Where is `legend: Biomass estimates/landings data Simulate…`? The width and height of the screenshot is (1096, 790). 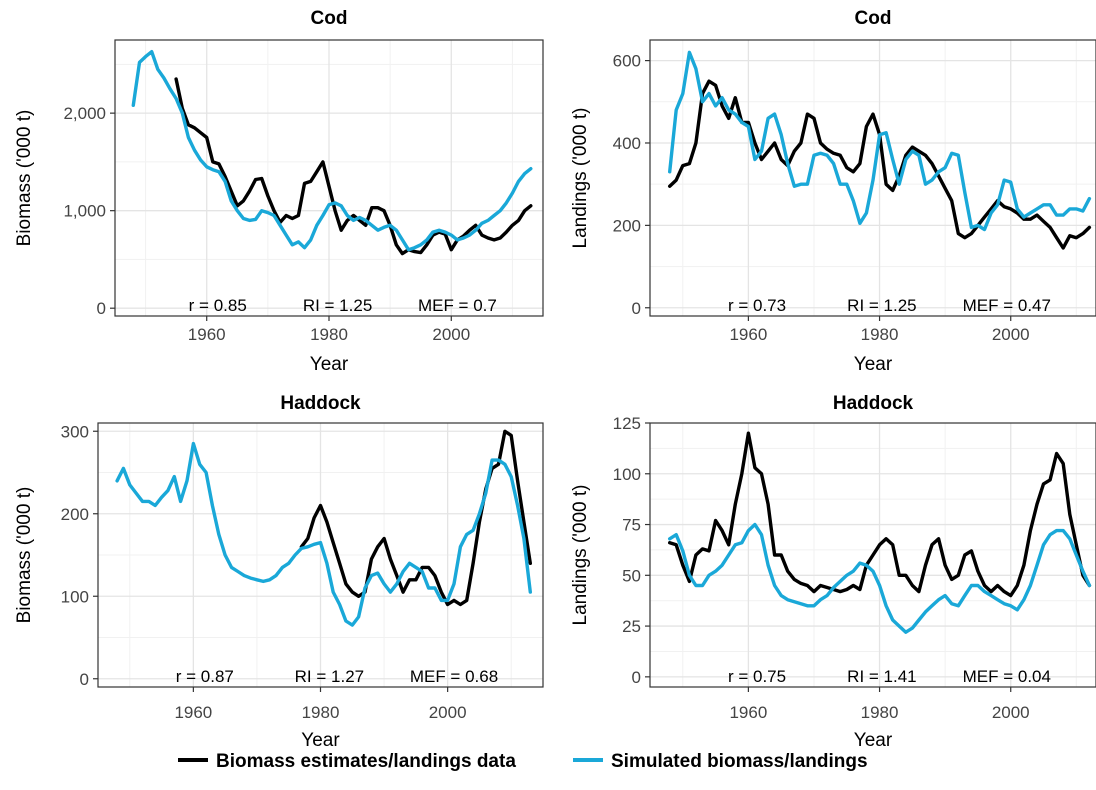 legend: Biomass estimates/landings data Simulate… is located at coordinates (523, 761).